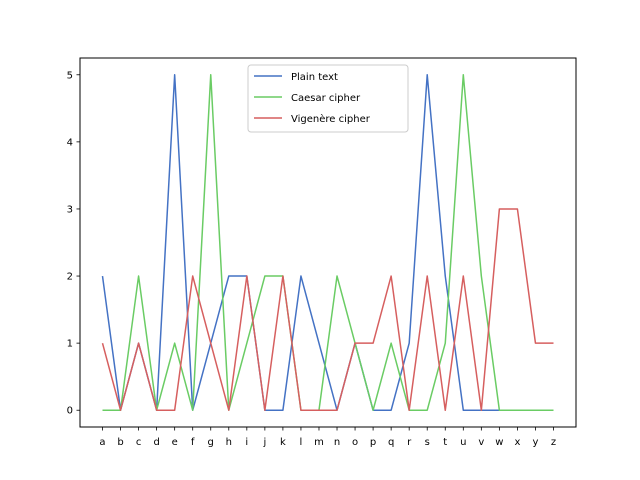  Describe the element at coordinates (70, 75) in the screenshot. I see `y-tick-label: 5` at that location.